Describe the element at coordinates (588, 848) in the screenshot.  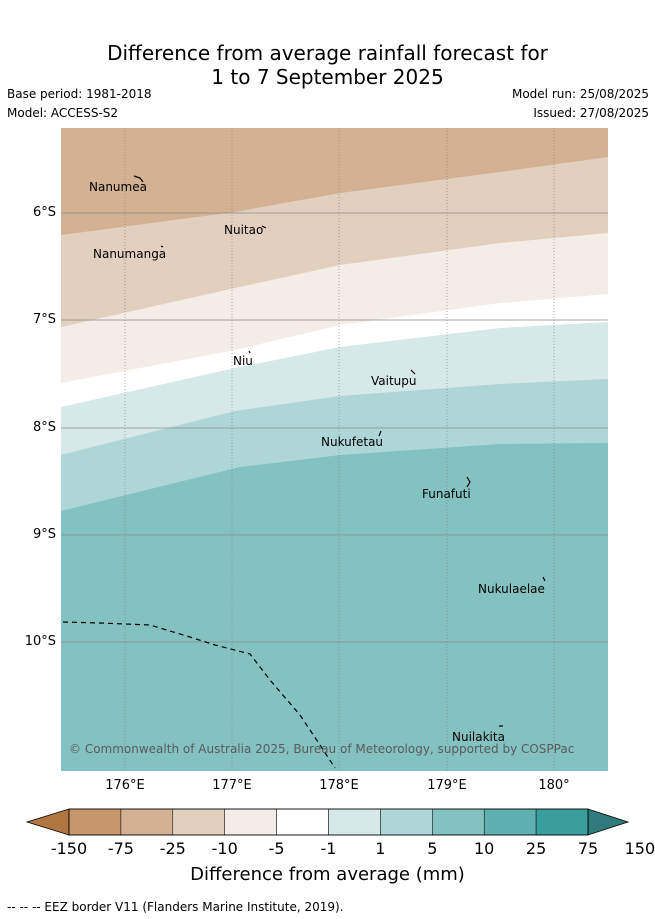
I see `colorbar-tick-label: 75` at that location.